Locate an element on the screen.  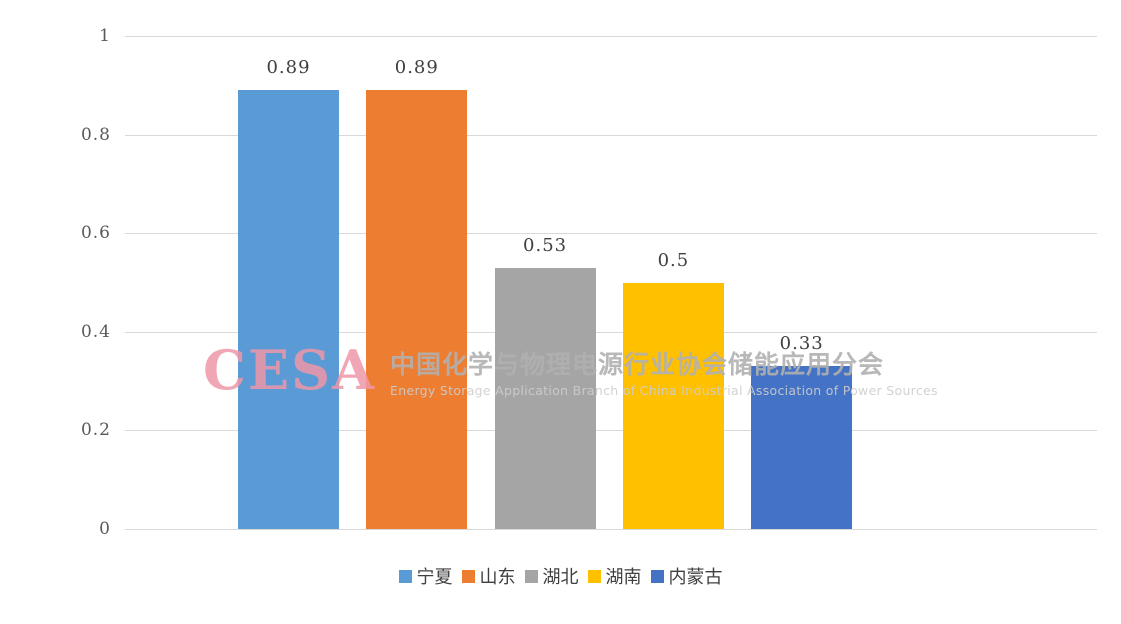
y-axis-tick-label: 0.4 is located at coordinates (95, 331).